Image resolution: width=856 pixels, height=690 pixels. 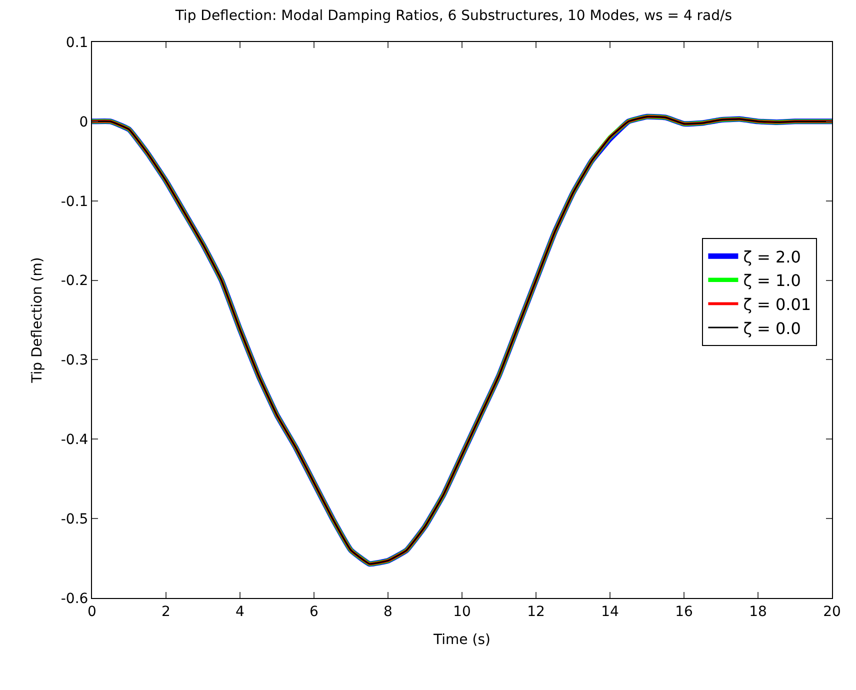 I want to click on legend-label: ζ = 0.0, so click(x=772, y=328).